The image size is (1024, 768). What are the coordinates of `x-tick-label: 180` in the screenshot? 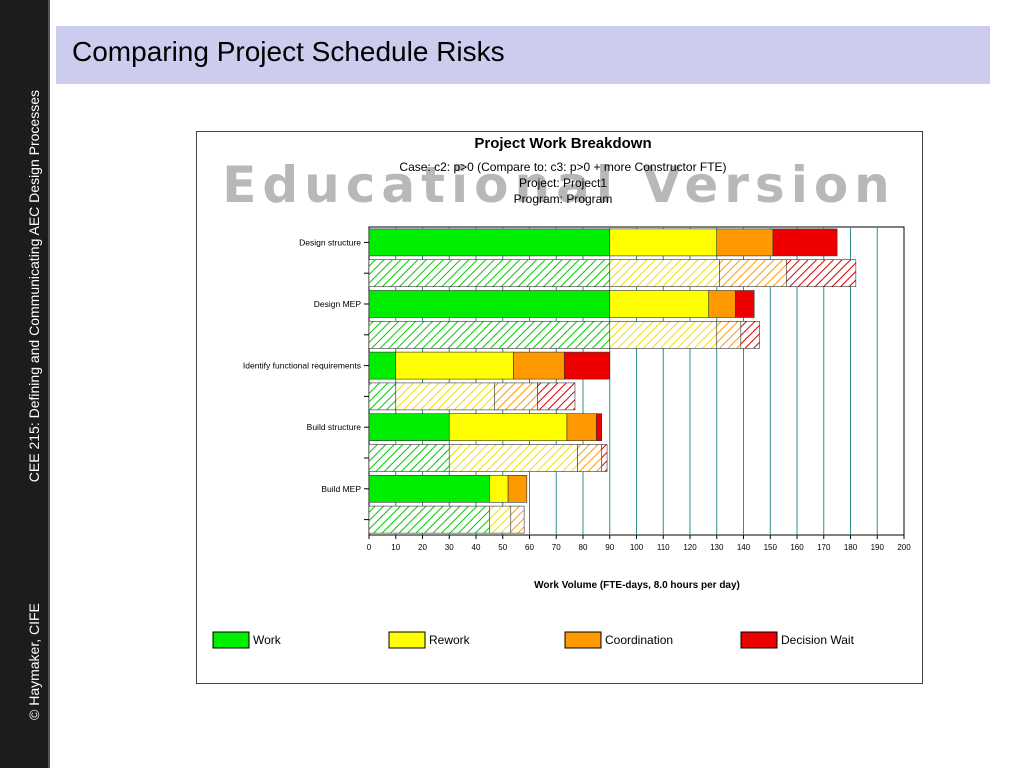 It's located at (851, 547).